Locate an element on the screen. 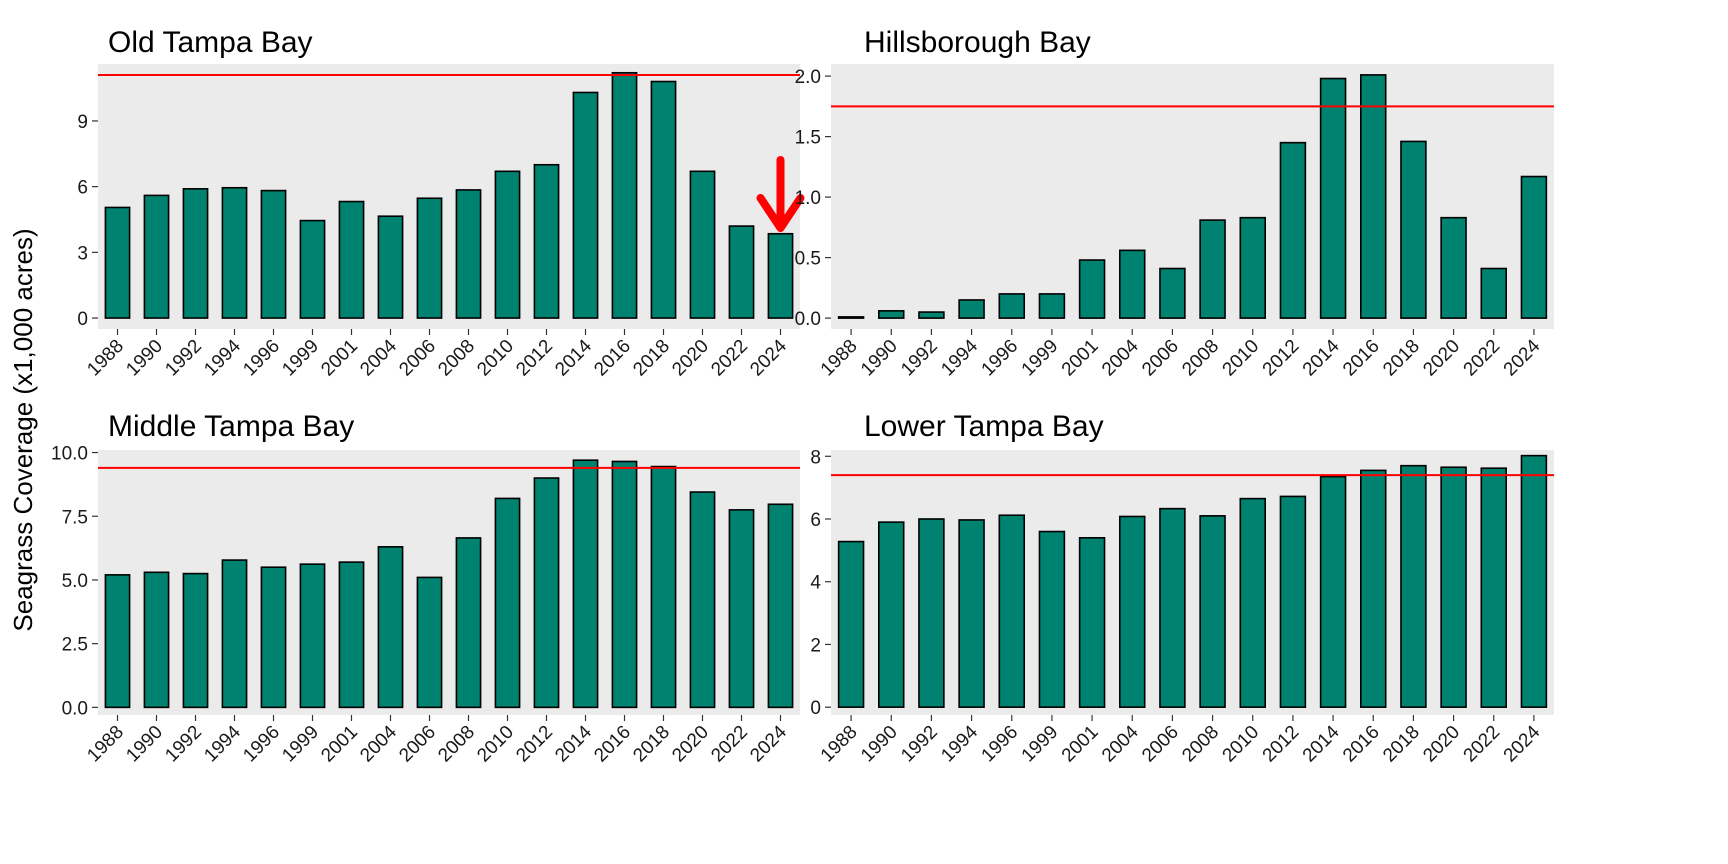  y-tick-label: 1.0 is located at coordinates (808, 198).